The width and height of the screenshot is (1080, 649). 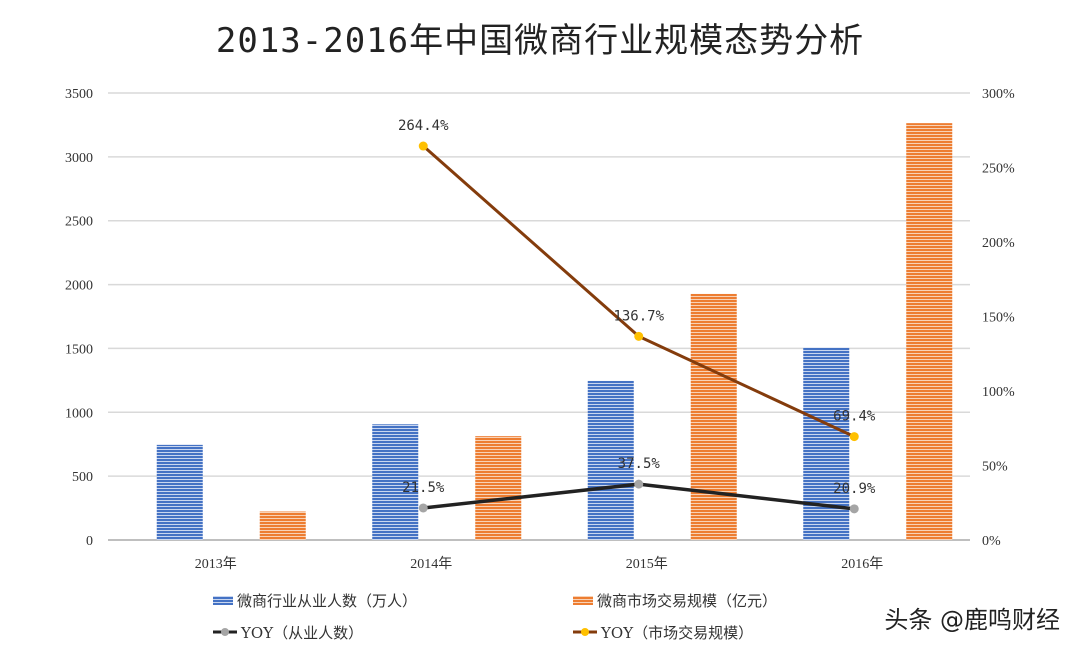 I want to click on legend-label: 微商行业从业人数（万人）, so click(x=327, y=601).